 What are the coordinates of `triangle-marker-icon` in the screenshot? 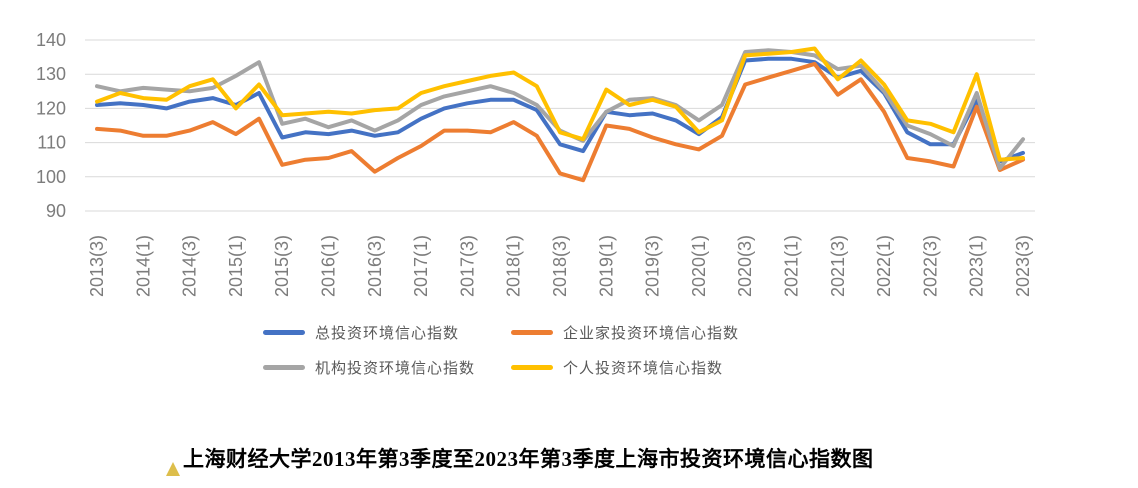 It's located at (173, 469).